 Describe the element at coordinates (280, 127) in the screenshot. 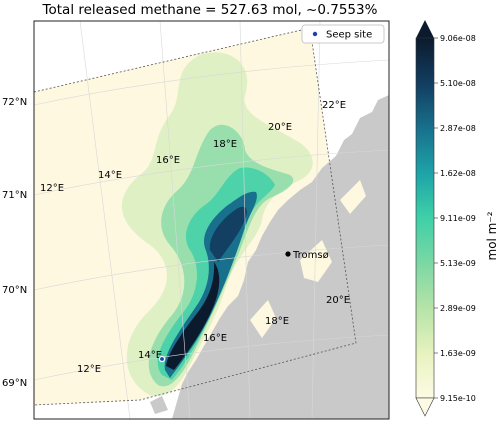

I see `lon-label-20: 20°E` at that location.